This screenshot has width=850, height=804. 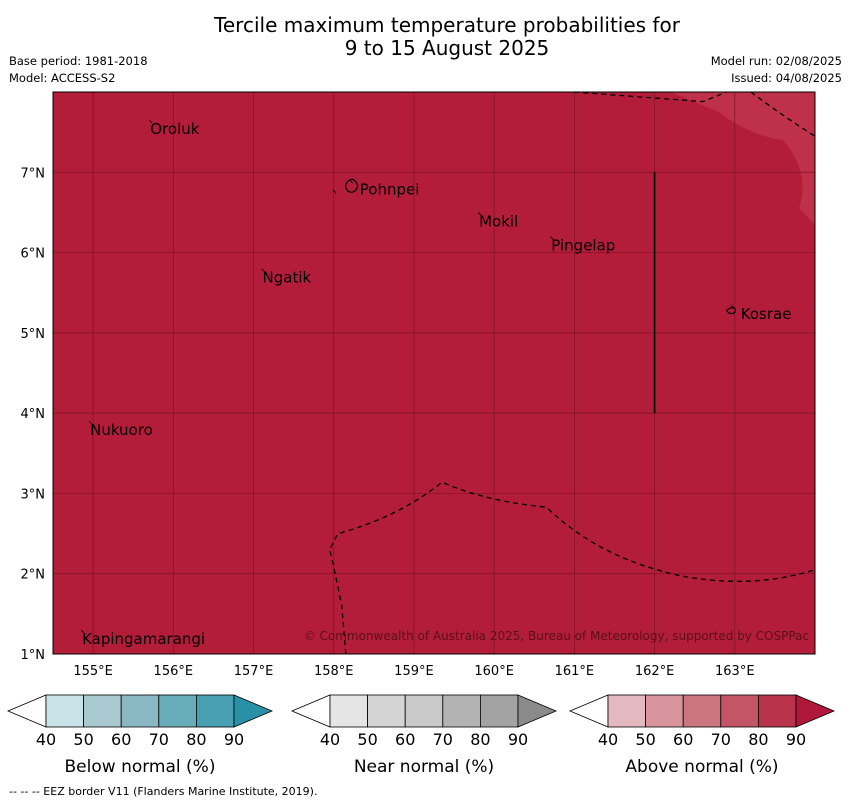 I want to click on x-tick-label: 160°E, so click(x=494, y=671).